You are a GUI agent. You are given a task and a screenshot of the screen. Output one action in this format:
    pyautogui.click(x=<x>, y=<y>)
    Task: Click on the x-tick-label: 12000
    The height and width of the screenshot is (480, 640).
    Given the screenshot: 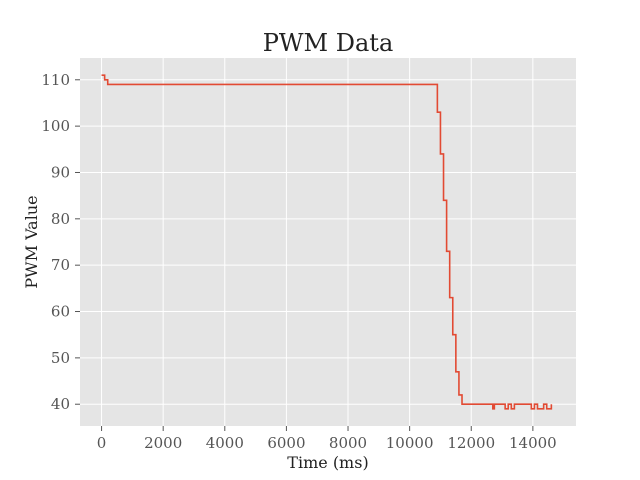 What is the action you would take?
    pyautogui.click(x=471, y=443)
    